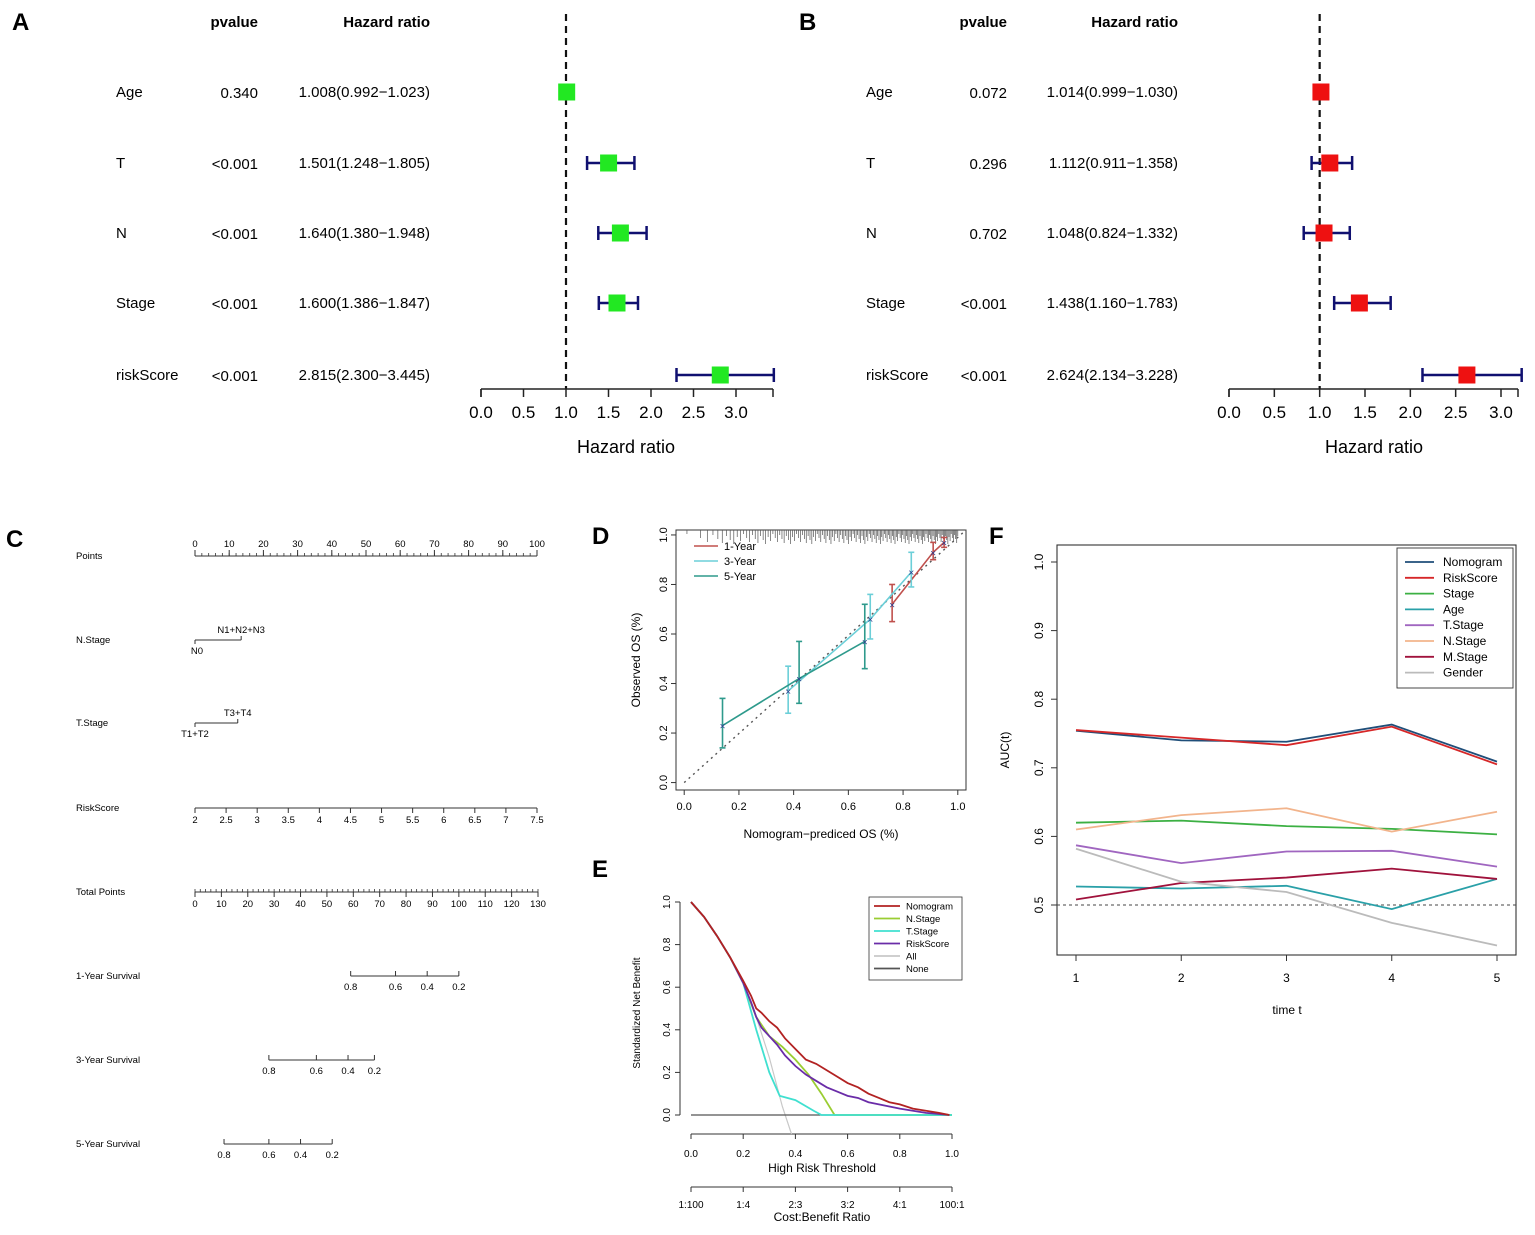  I want to click on svg-text: F, so click(996, 536).